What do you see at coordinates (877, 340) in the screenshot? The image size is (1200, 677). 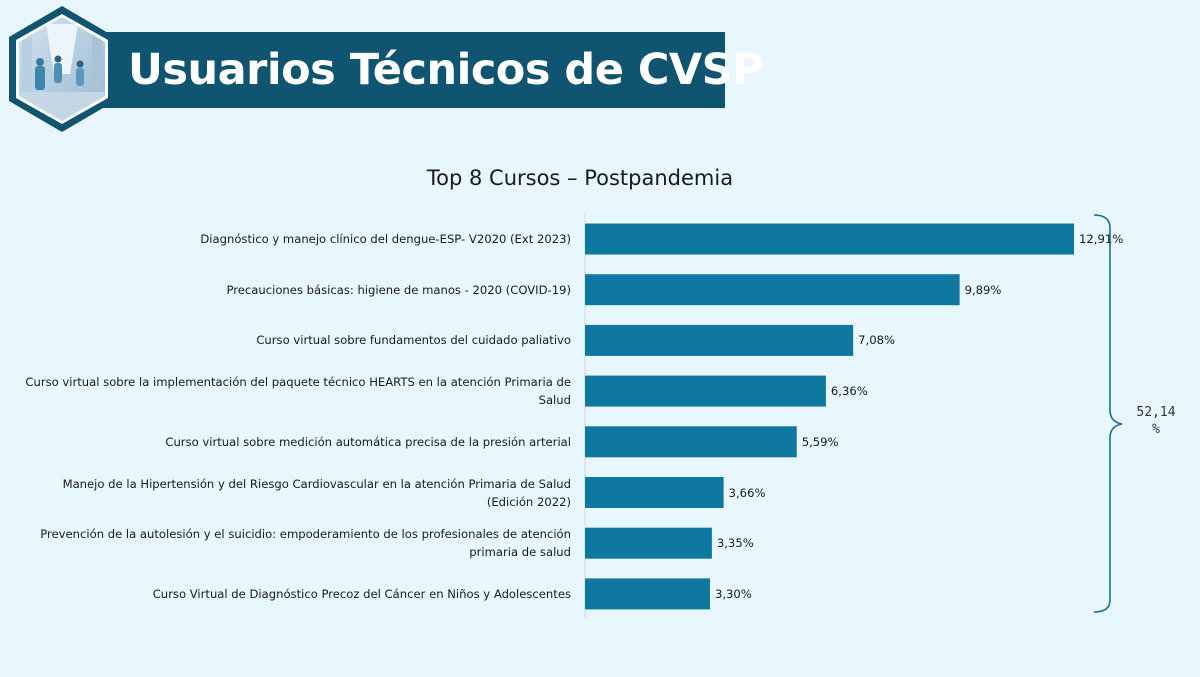 I see `value-label-3: 7,08%` at bounding box center [877, 340].